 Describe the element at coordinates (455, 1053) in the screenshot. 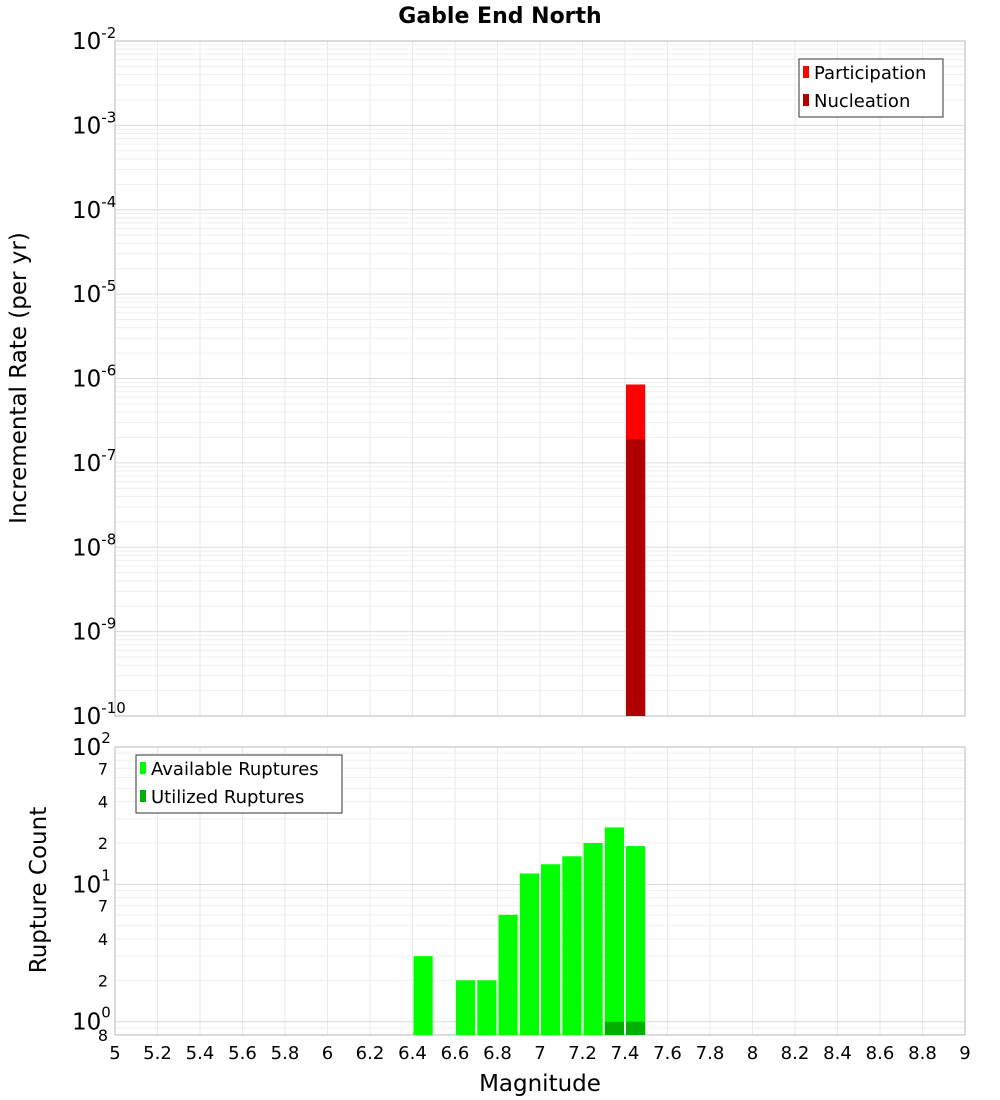

I see `x-tick-label: 6.6` at that location.